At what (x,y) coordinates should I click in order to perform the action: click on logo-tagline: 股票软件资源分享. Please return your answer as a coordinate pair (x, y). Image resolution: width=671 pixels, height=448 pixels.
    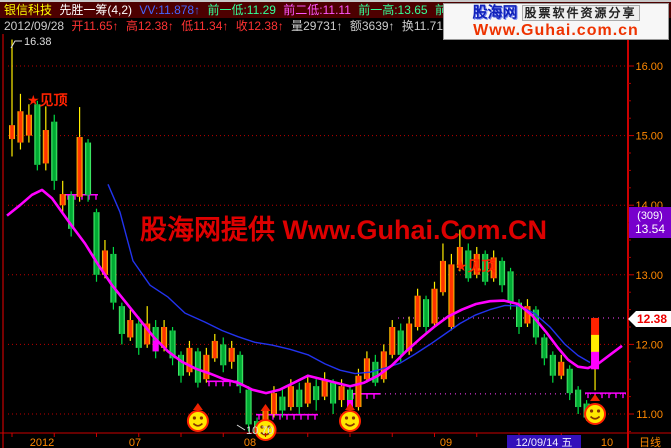
    Looking at the image, I should click on (580, 13).